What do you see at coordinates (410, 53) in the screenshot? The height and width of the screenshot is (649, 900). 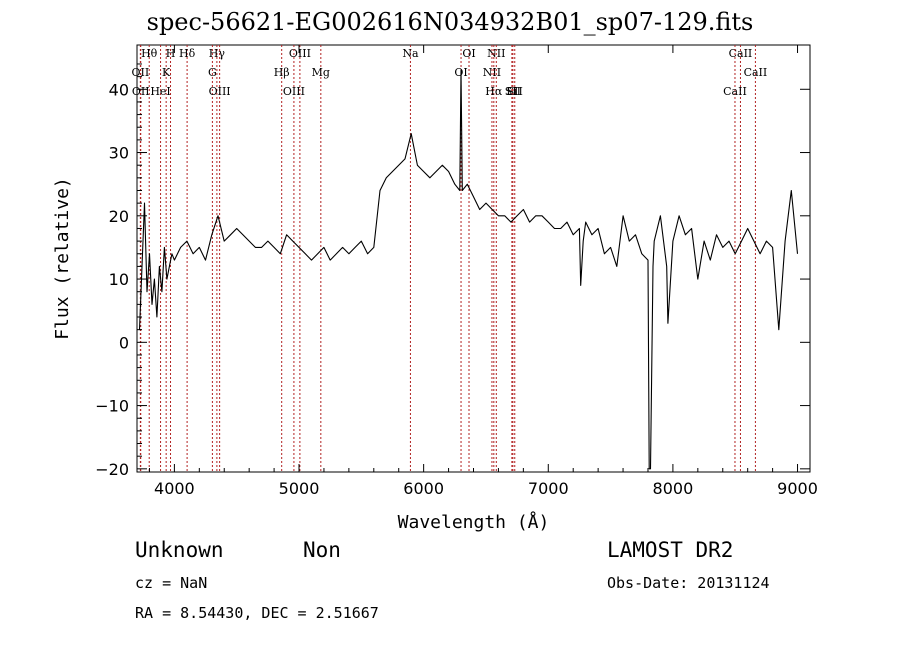 I see `line-marker-label: Na` at bounding box center [410, 53].